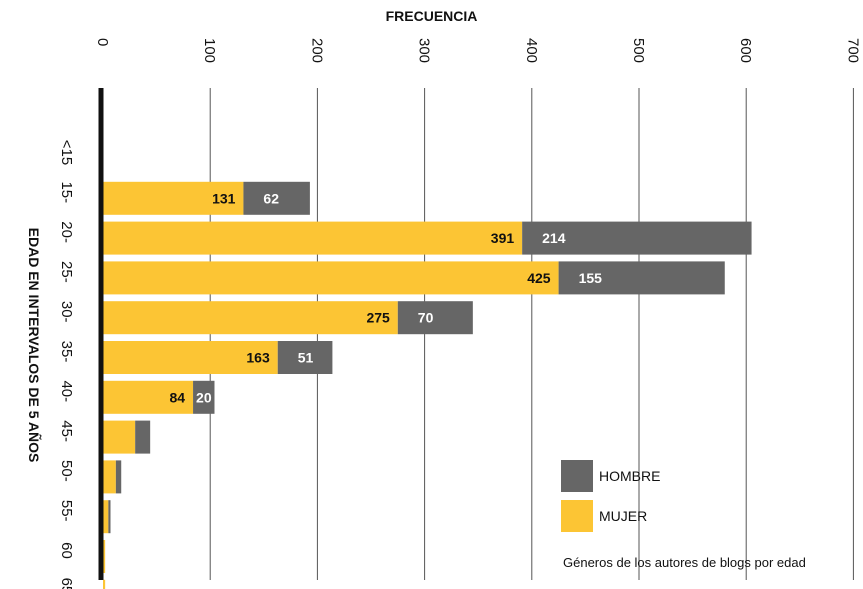 Image resolution: width=863 pixels, height=589 pixels. I want to click on bar-value-label: 214, so click(554, 238).